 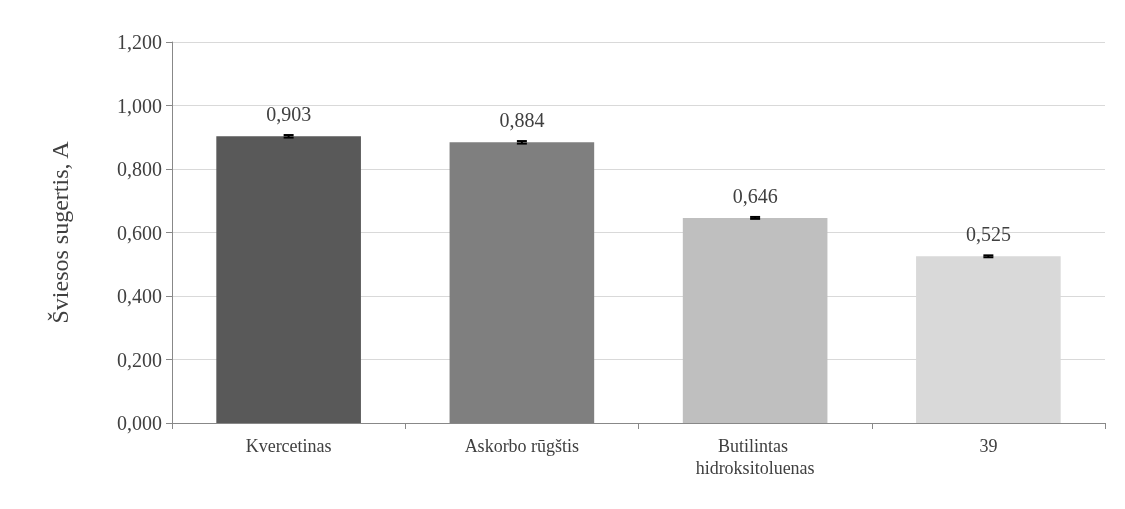 I want to click on x-tick-label: Kvercetinas, so click(x=288, y=446).